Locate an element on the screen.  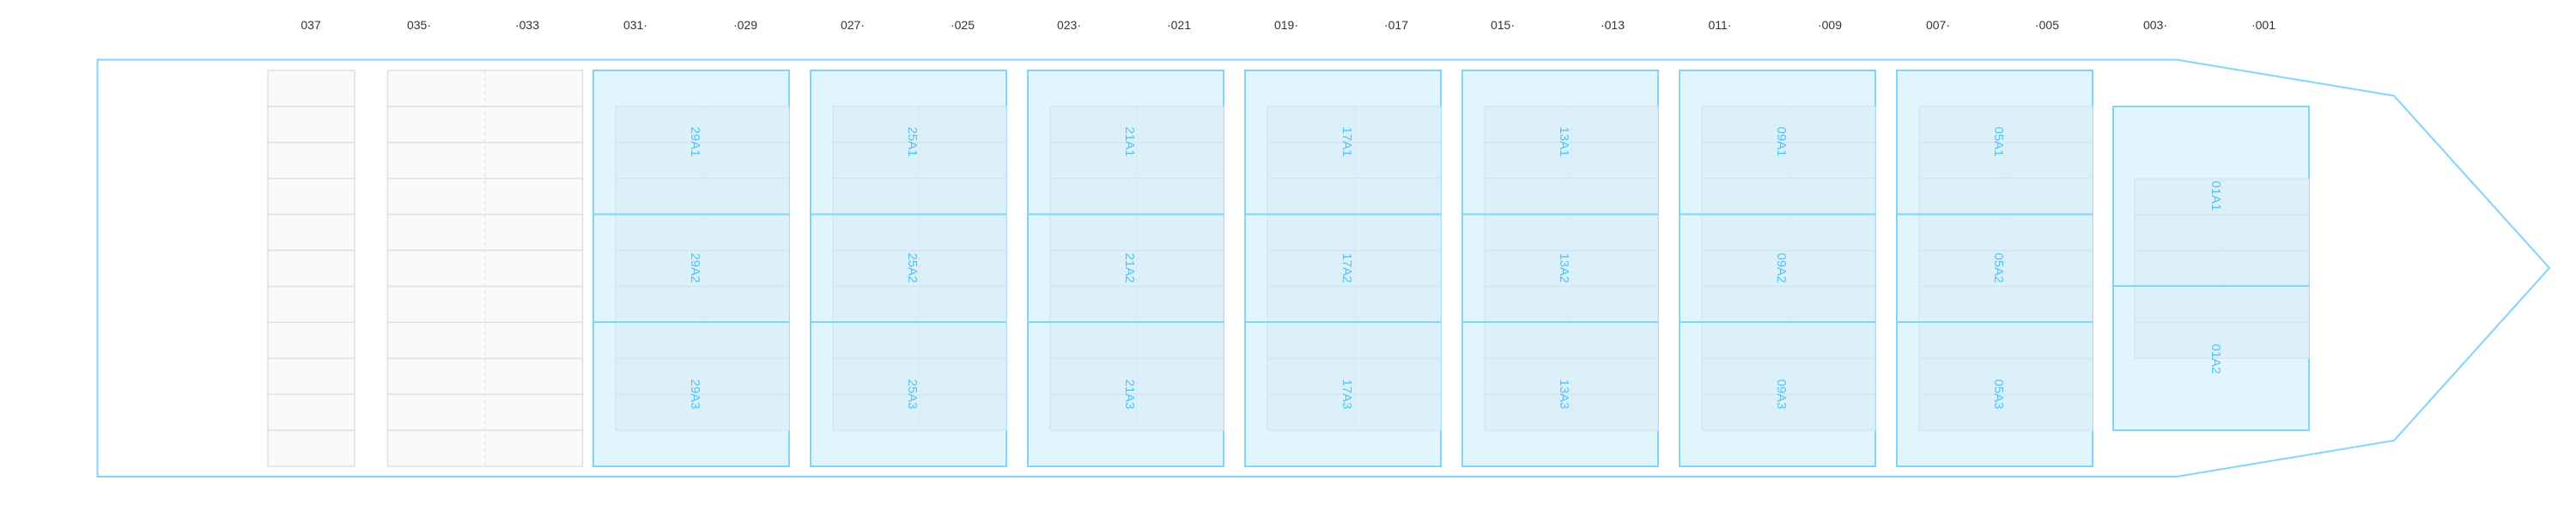
bay-tick-label: 027· is located at coordinates (853, 25).